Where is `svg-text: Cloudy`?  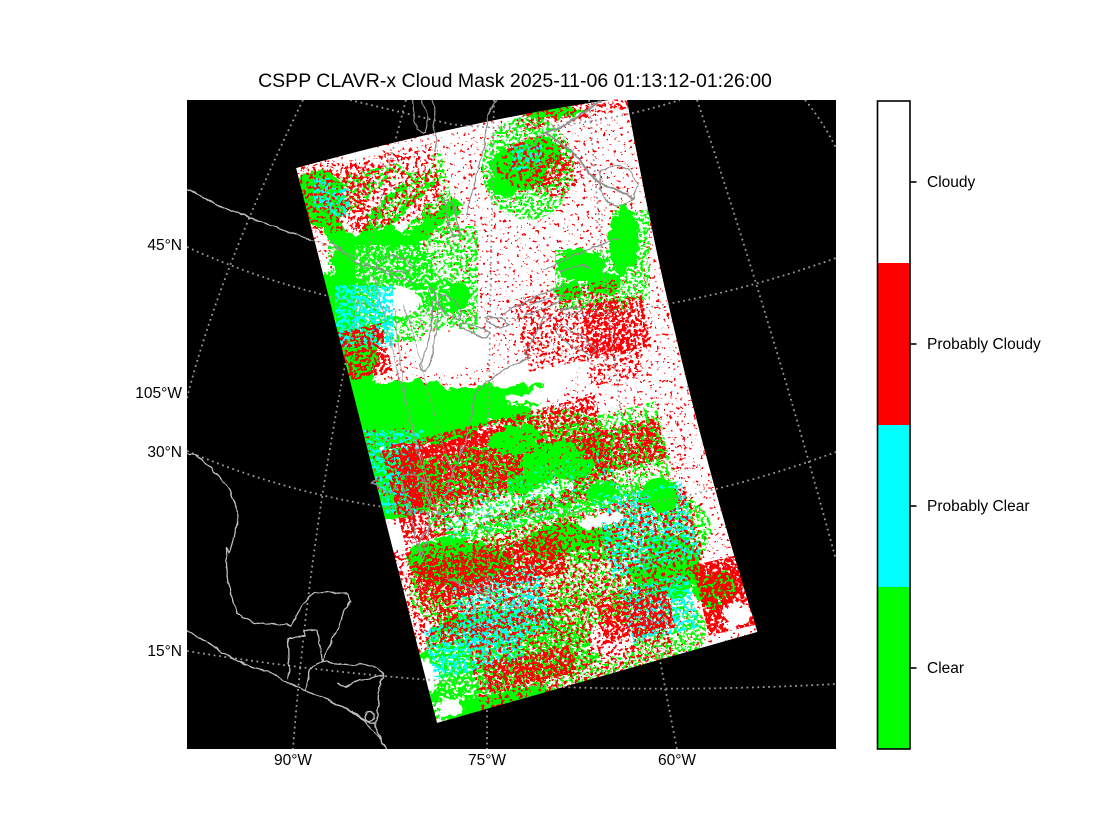 svg-text: Cloudy is located at coordinates (951, 182).